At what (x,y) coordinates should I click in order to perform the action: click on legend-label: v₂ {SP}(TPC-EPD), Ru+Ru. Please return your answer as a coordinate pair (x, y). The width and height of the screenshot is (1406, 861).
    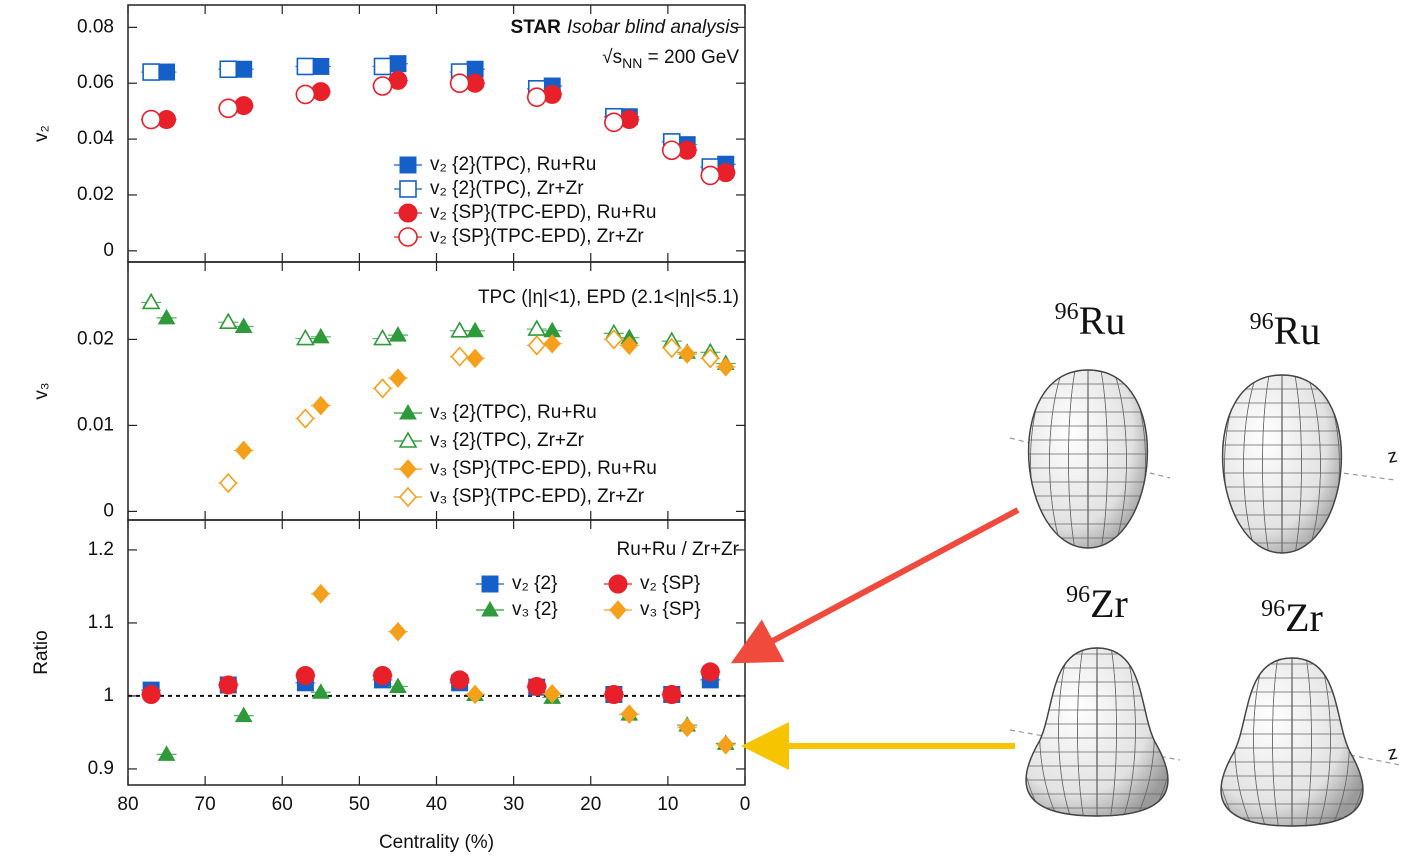
    Looking at the image, I should click on (543, 212).